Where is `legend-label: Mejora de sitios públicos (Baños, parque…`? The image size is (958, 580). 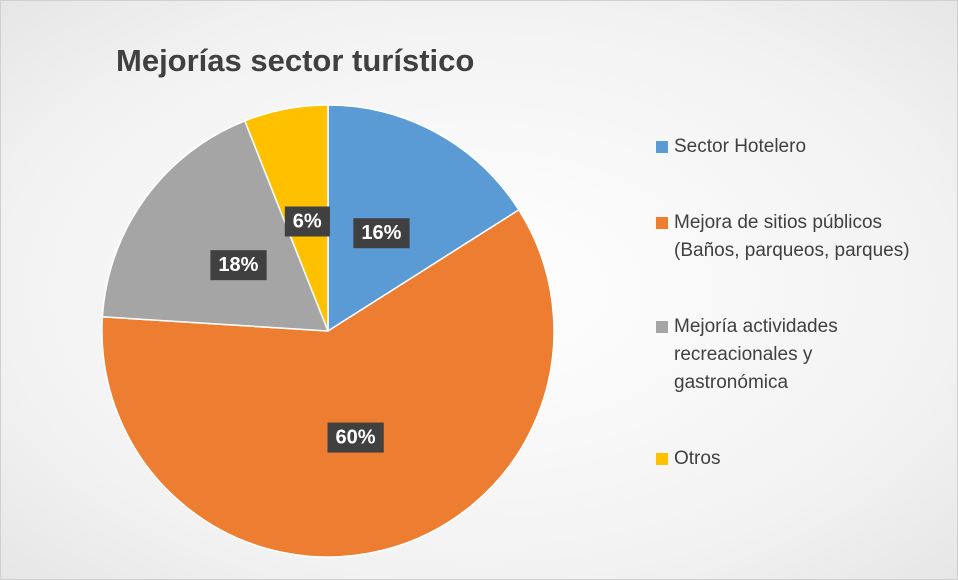
legend-label: Mejora de sitios públicos (Baños, parque… is located at coordinates (792, 236).